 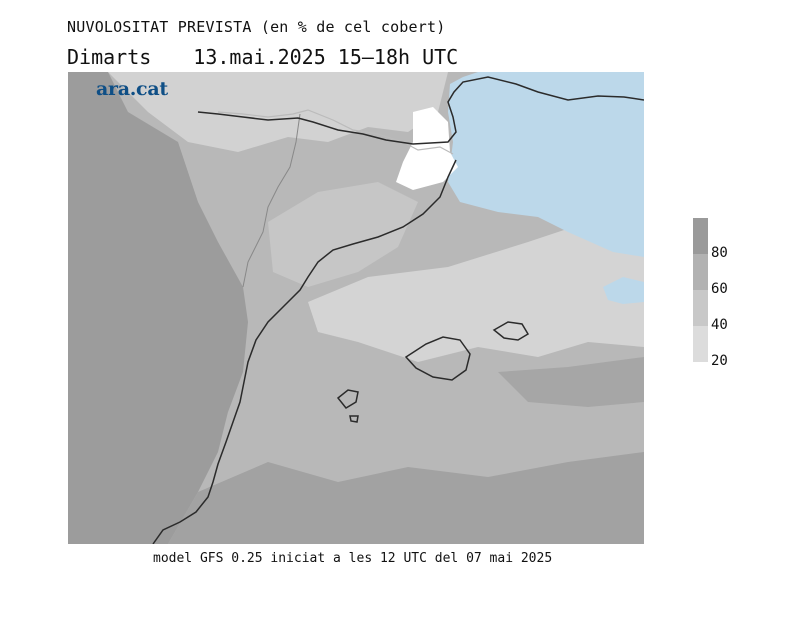 I want to click on cloud-field-medium-coast, so click(x=343, y=234).